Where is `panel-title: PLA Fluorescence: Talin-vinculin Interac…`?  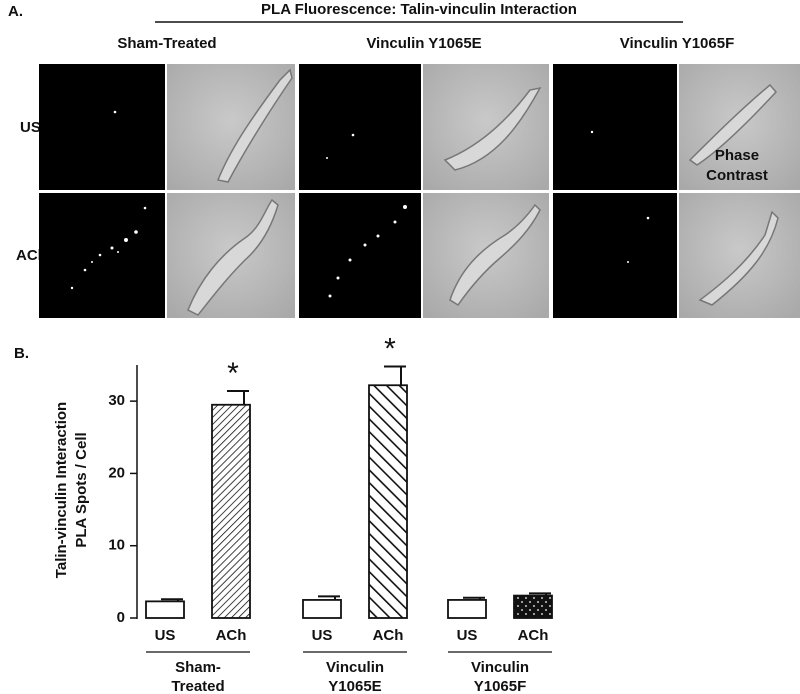
panel-title: PLA Fluorescence: Talin-vinculin Interac… is located at coordinates (419, 9).